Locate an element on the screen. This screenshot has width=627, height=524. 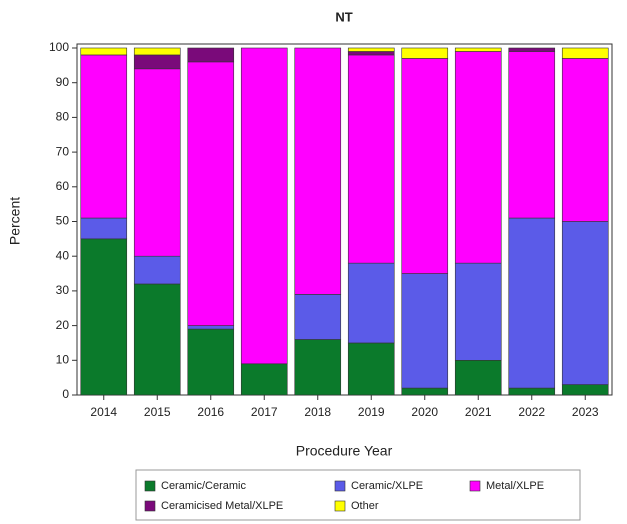
x-tick-label: 2016 is located at coordinates (210, 412).